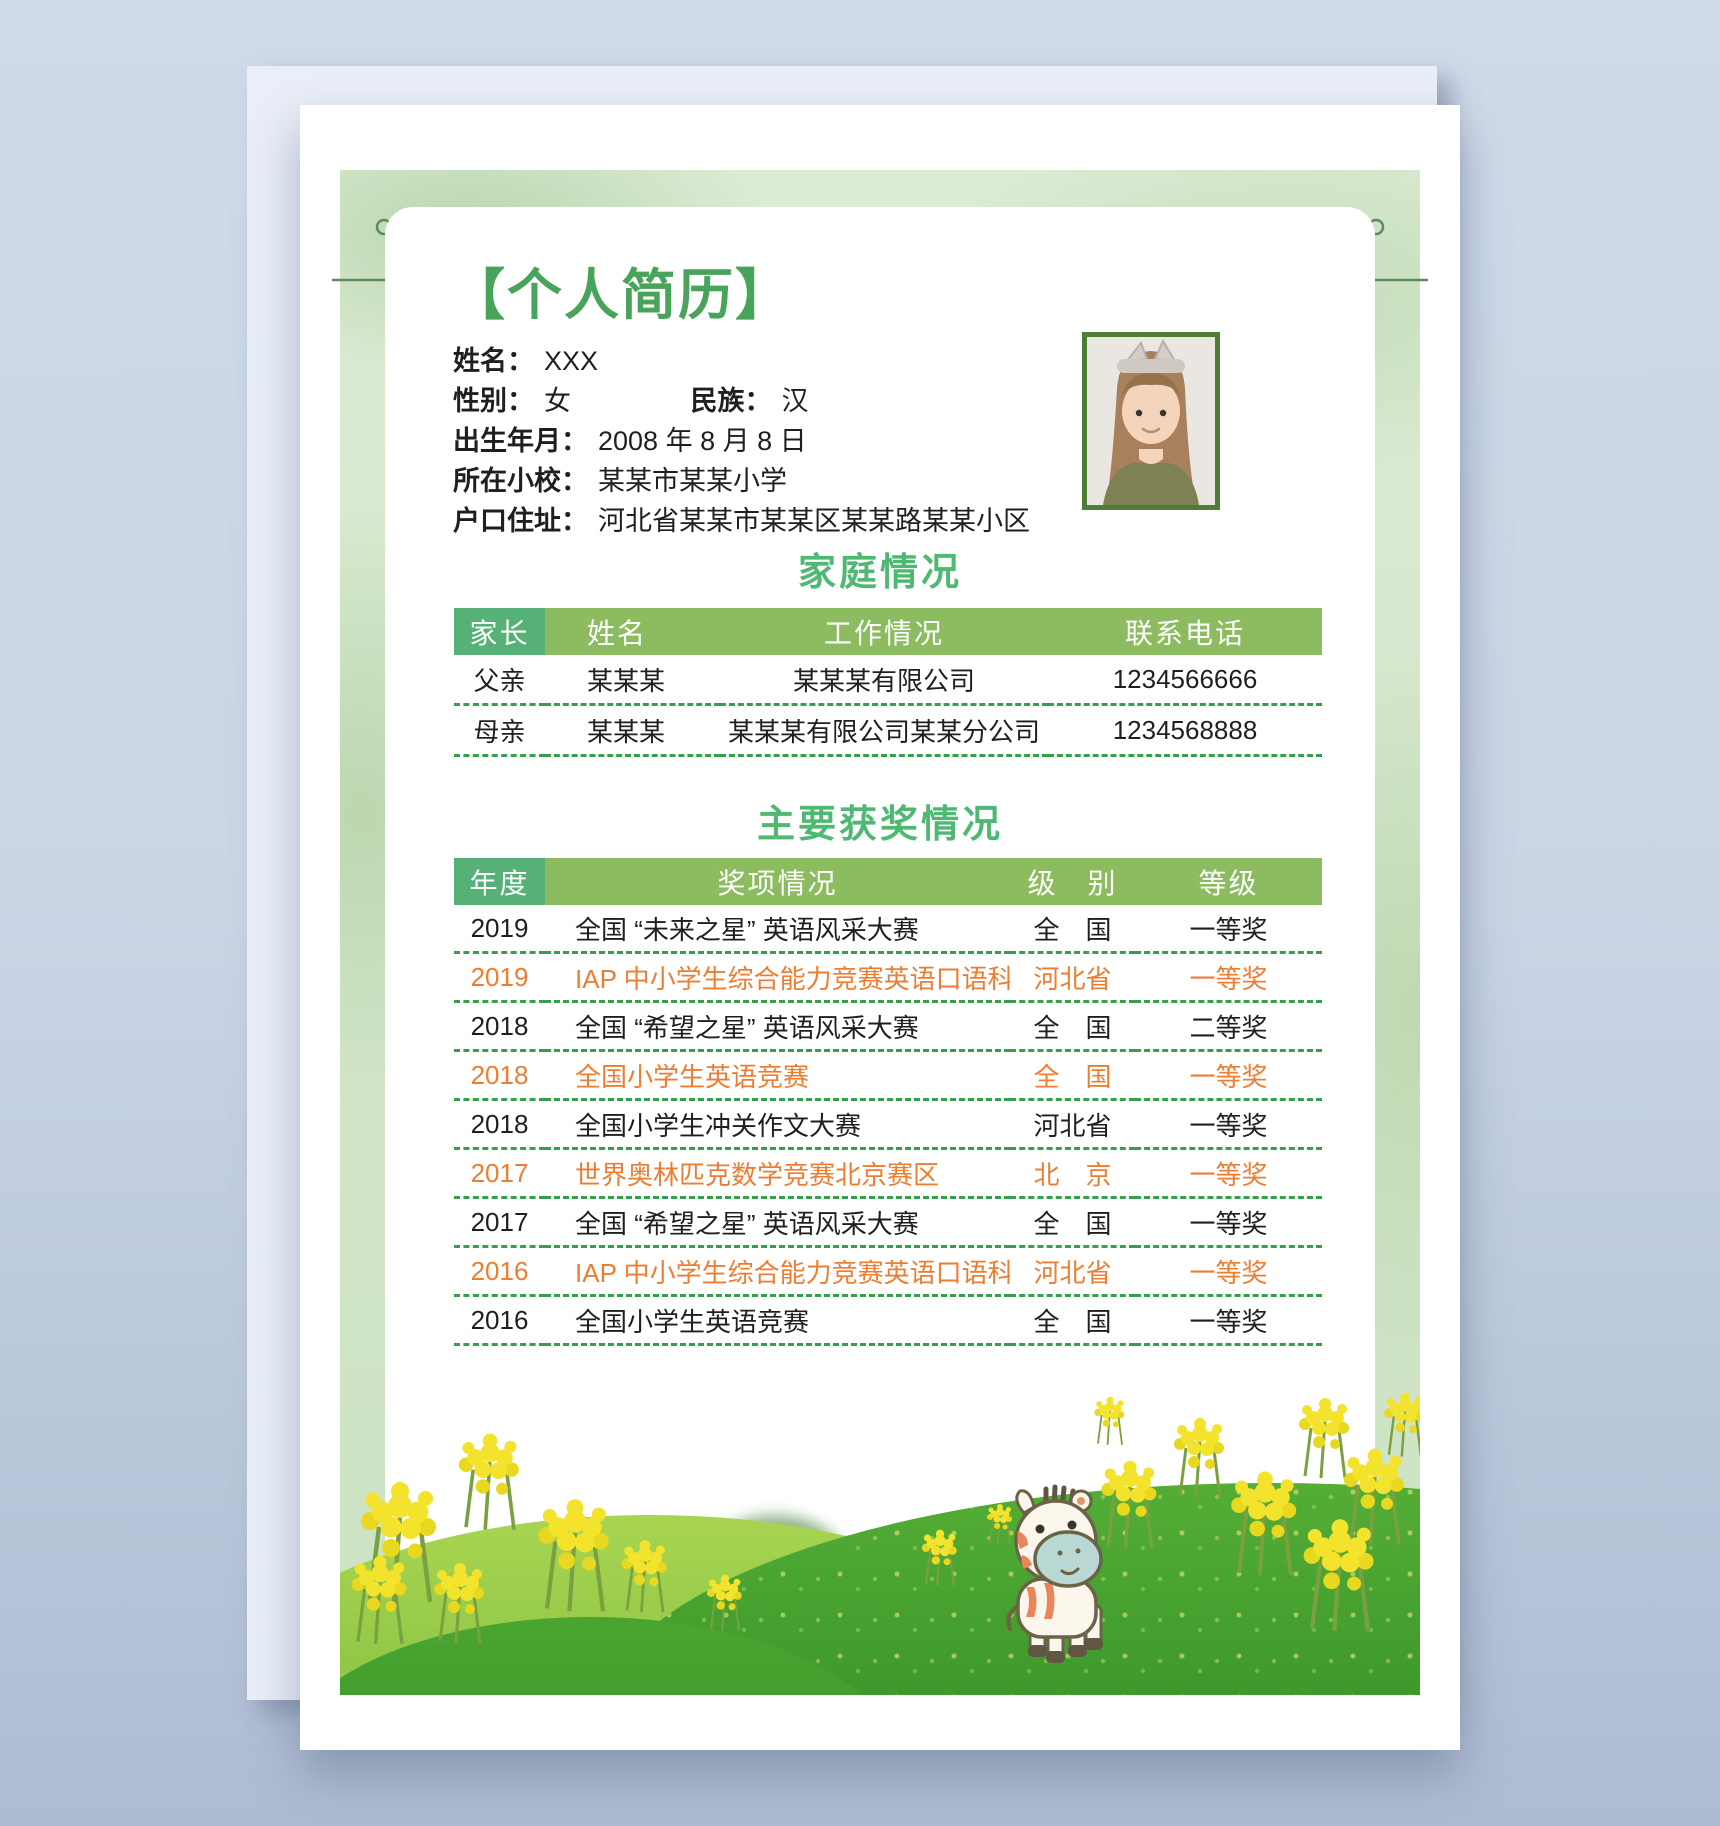  I want to click on school-value: 某某市某某小学, so click(692, 481).